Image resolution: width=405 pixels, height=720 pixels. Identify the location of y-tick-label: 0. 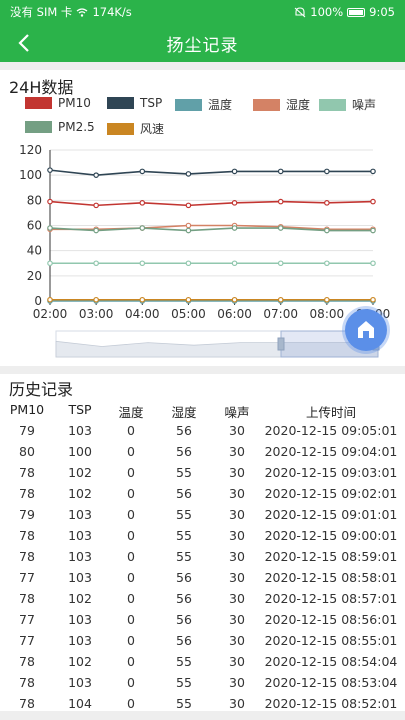
(38, 301).